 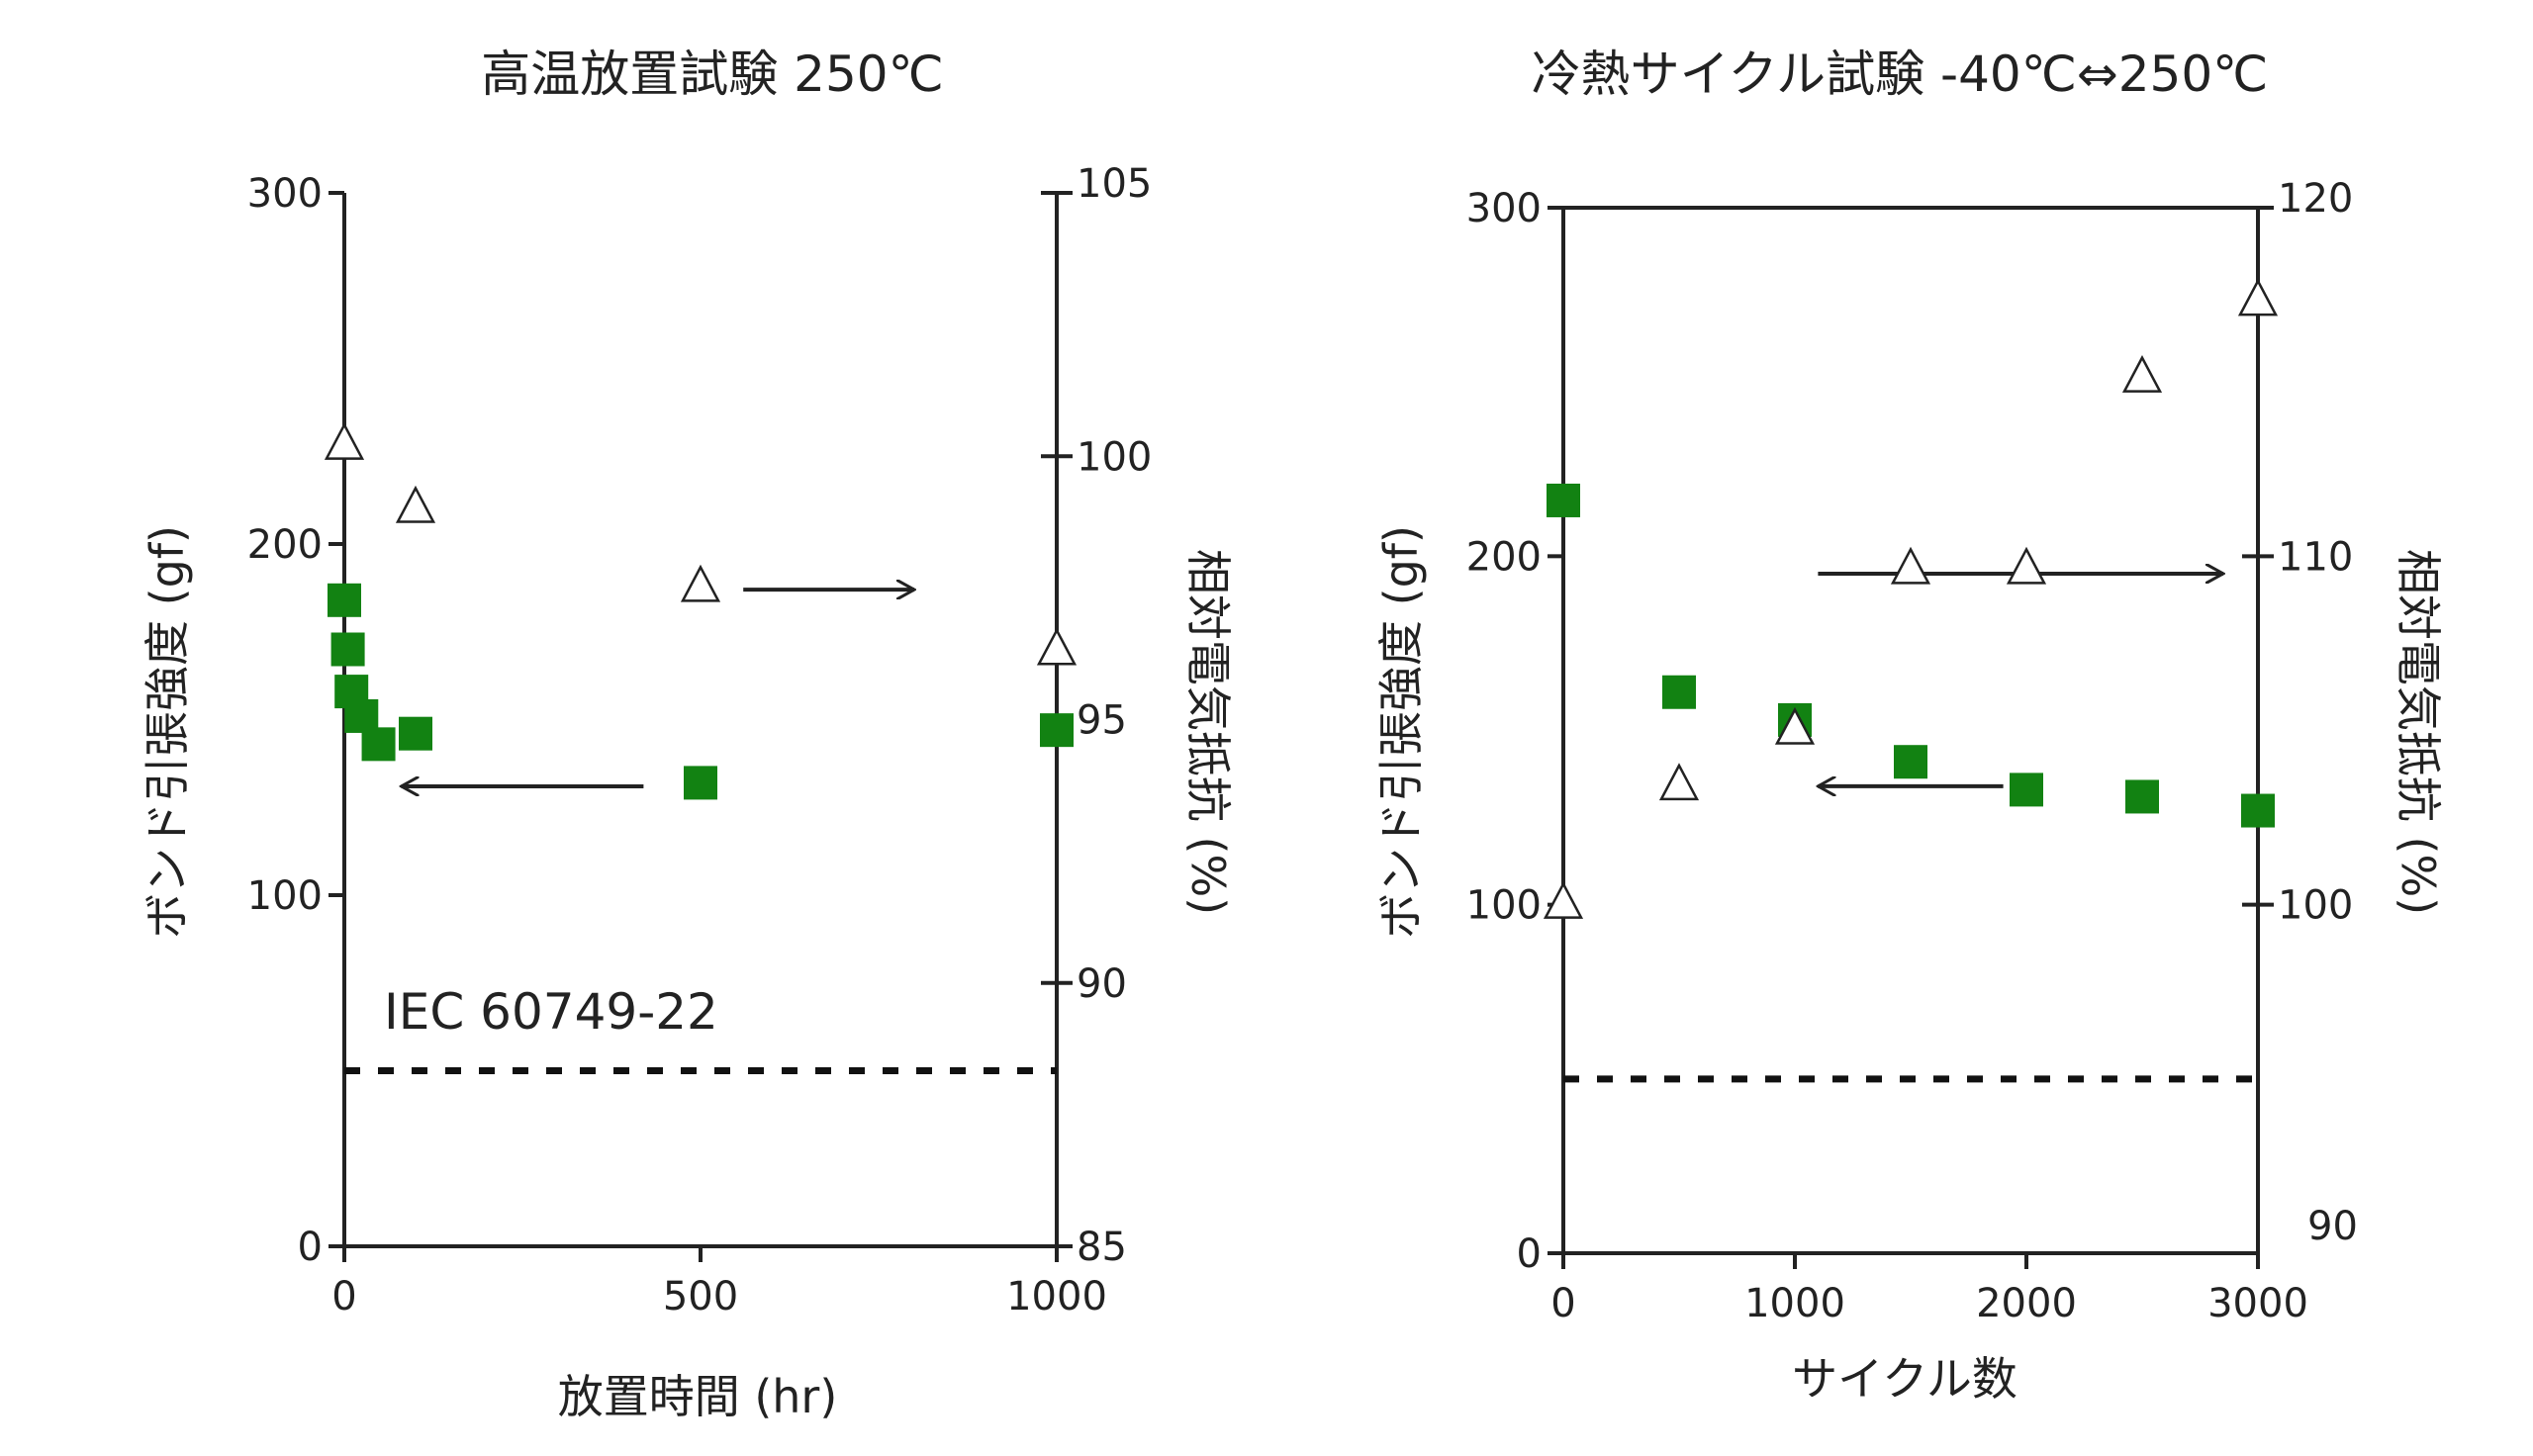 I want to click on chart1-reference-label: IEC 60749-22, so click(x=551, y=1012).